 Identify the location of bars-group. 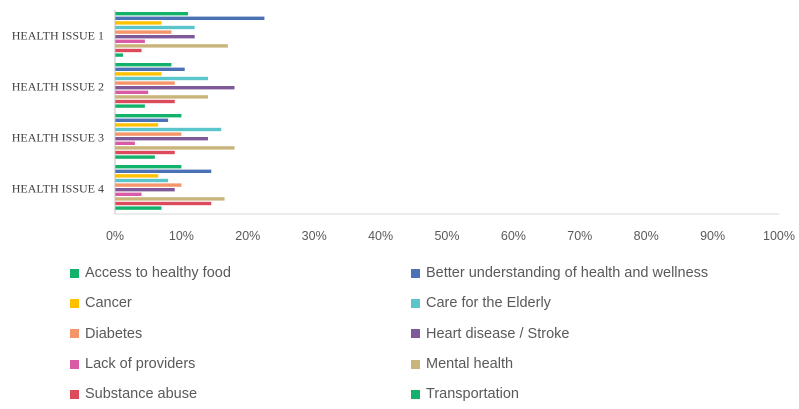
(190, 111).